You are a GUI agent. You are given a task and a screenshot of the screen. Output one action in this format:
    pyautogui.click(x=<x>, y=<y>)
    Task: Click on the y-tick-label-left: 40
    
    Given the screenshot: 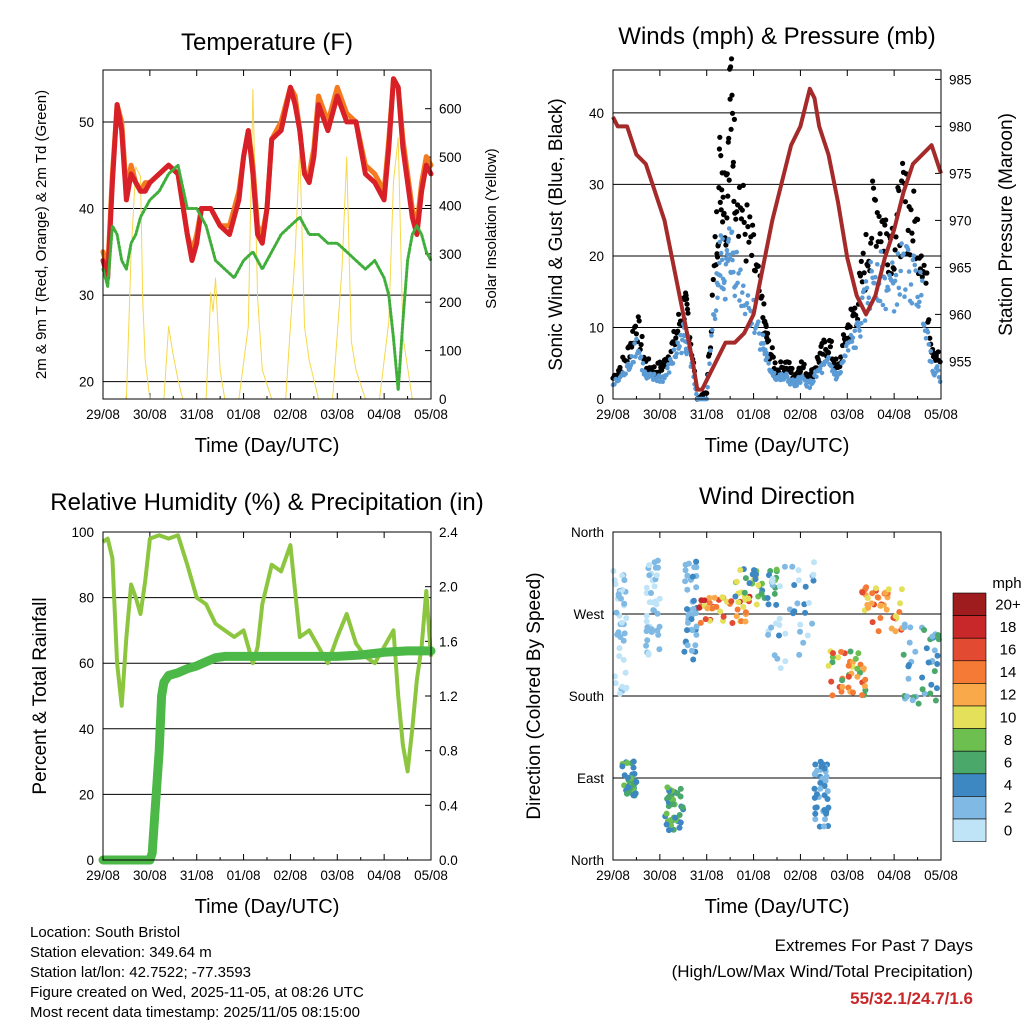 What is the action you would take?
    pyautogui.click(x=86, y=209)
    